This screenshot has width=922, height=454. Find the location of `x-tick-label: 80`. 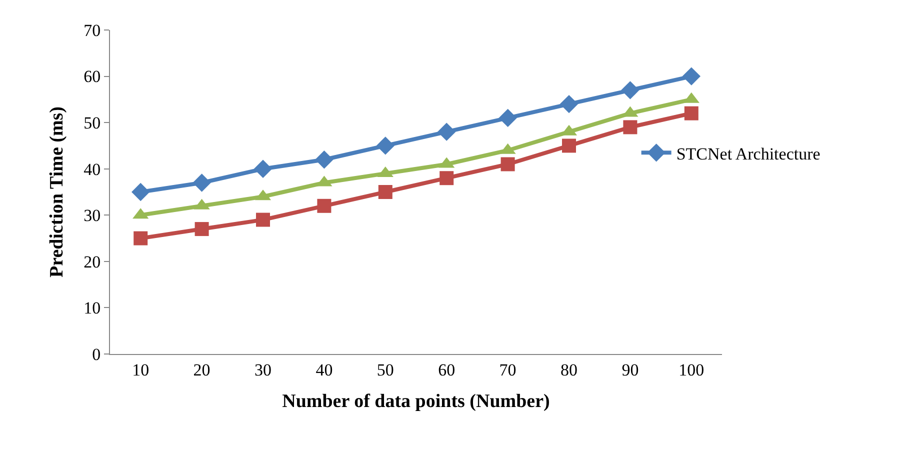

x-tick-label: 80 is located at coordinates (569, 370).